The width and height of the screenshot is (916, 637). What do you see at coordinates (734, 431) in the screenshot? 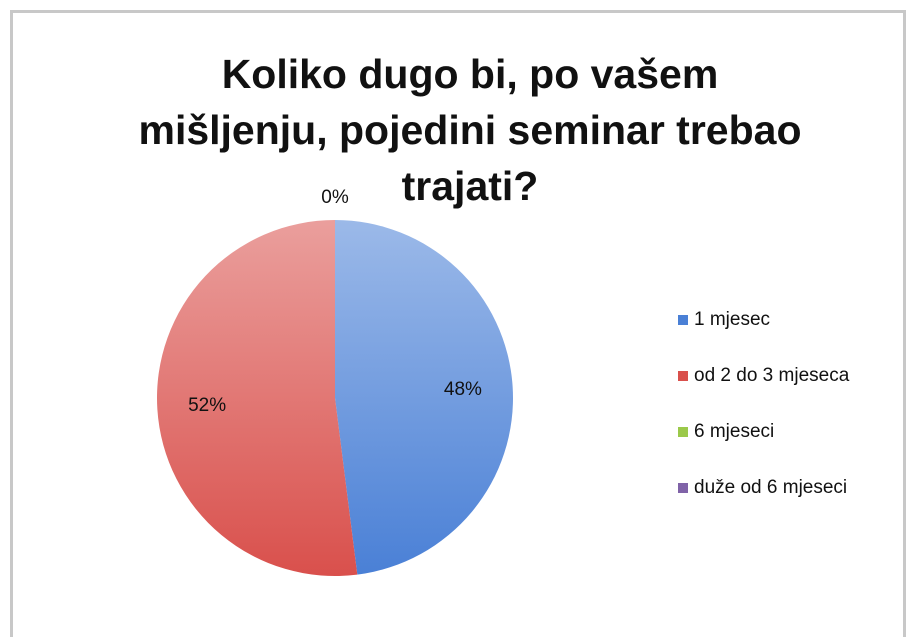
I see `legend-label: 6 mjeseci` at bounding box center [734, 431].